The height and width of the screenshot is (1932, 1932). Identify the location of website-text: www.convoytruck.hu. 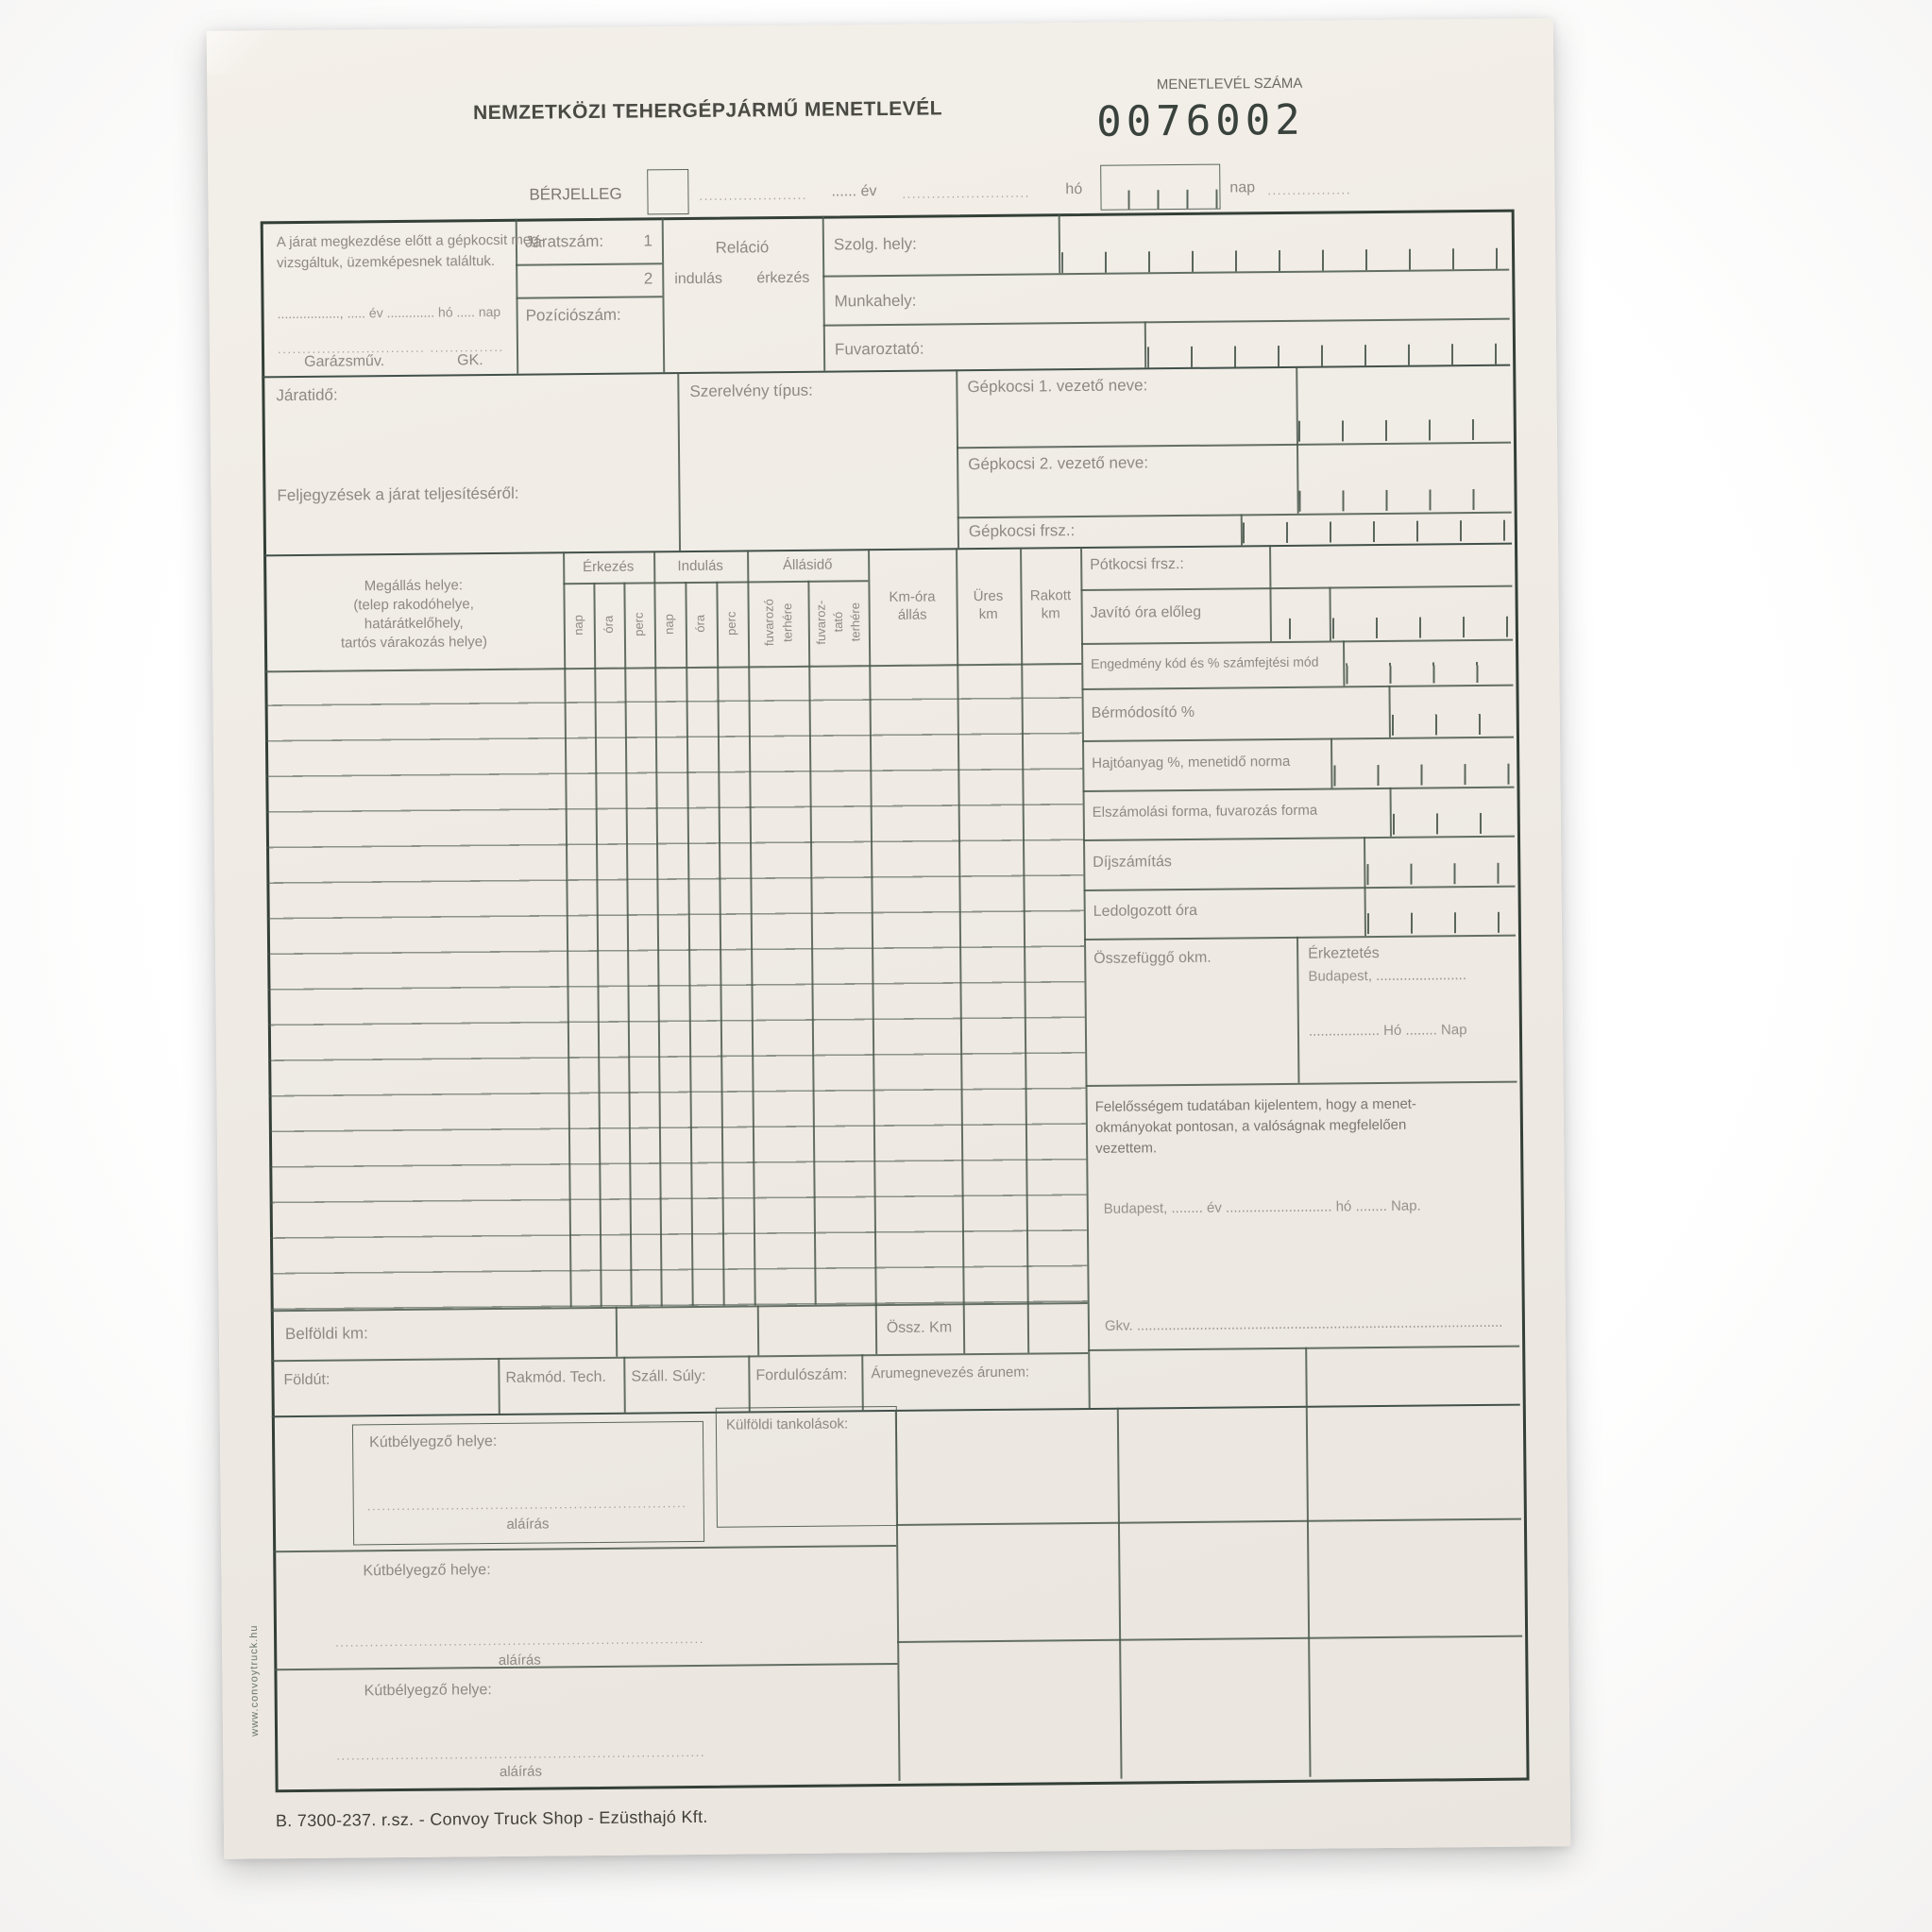
(255, 1680).